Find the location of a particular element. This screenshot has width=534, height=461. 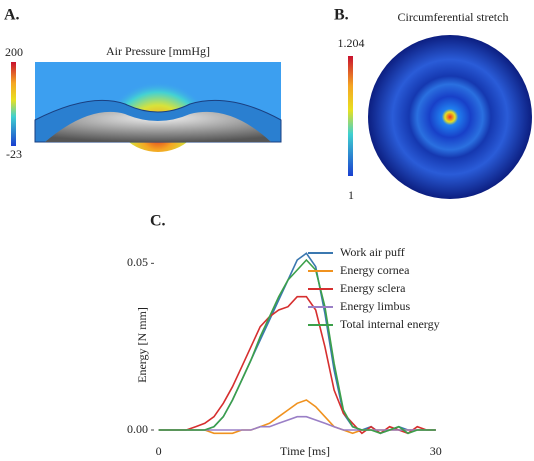

panel-label: C. is located at coordinates (158, 221).